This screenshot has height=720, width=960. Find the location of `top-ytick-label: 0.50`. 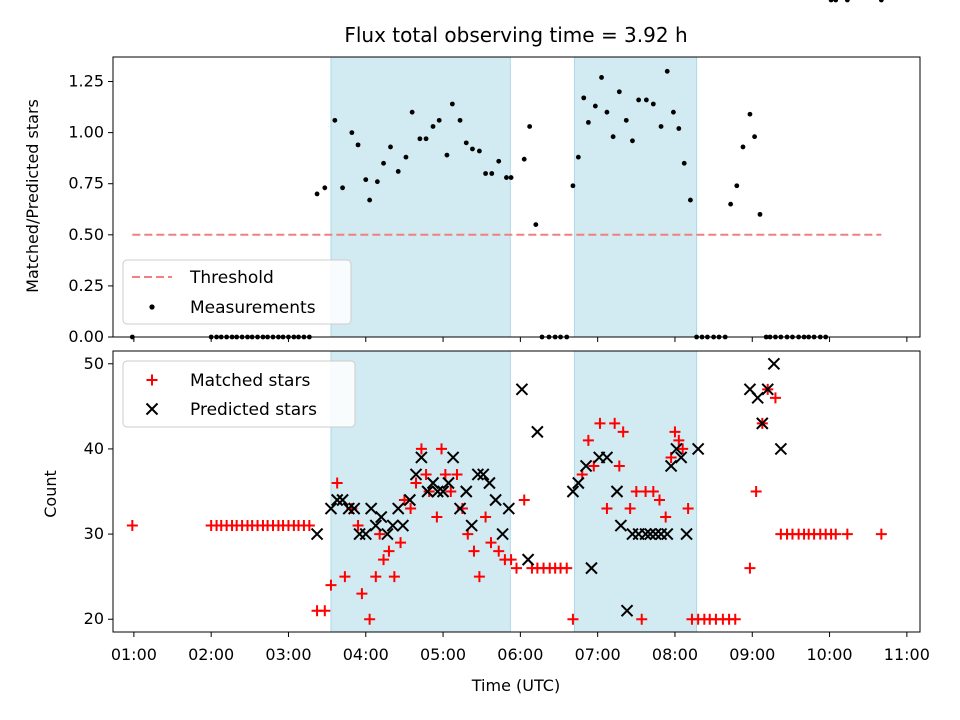

top-ytick-label: 0.50 is located at coordinates (86, 234).